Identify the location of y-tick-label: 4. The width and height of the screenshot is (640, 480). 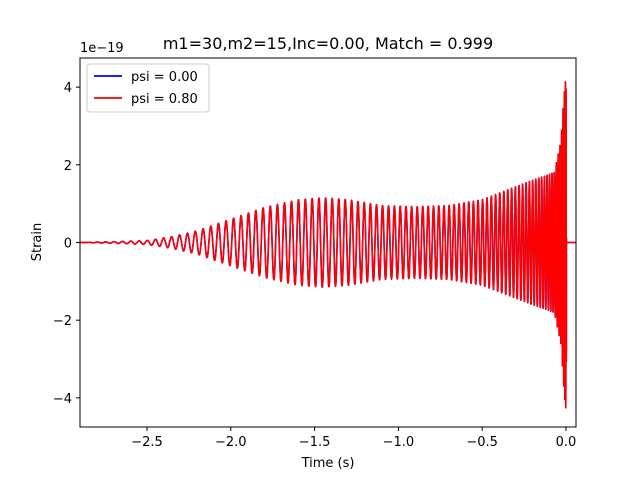
(68, 88).